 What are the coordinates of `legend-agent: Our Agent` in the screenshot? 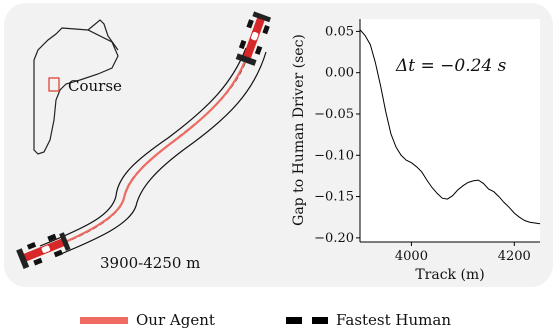 It's located at (147, 320).